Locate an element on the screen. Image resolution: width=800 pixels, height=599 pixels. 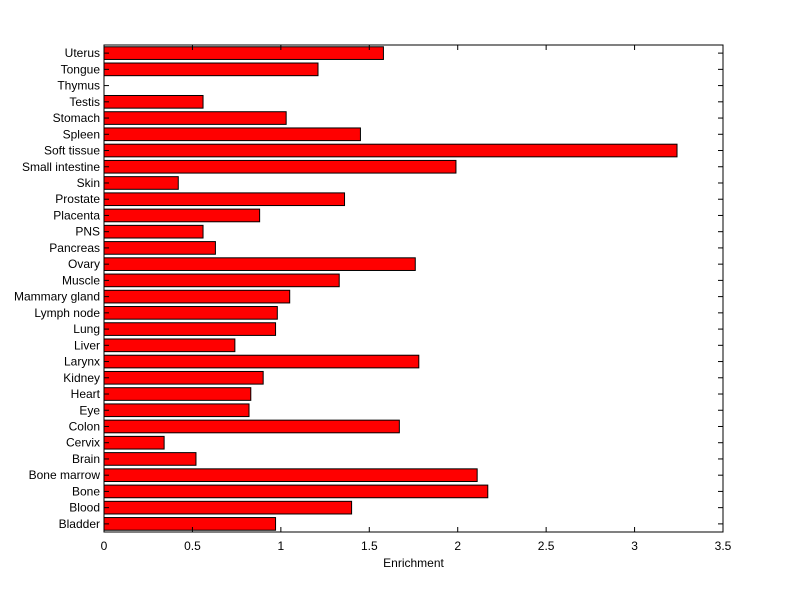
bar-larynx is located at coordinates (261, 361).